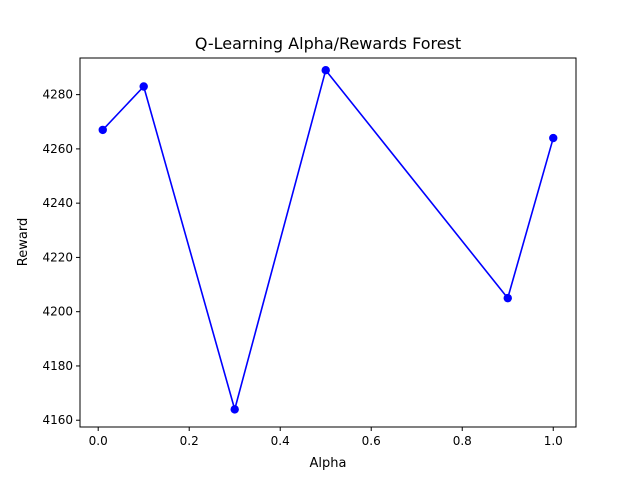 The image size is (640, 480). I want to click on x-tick-label-4: 0.8, so click(462, 441).